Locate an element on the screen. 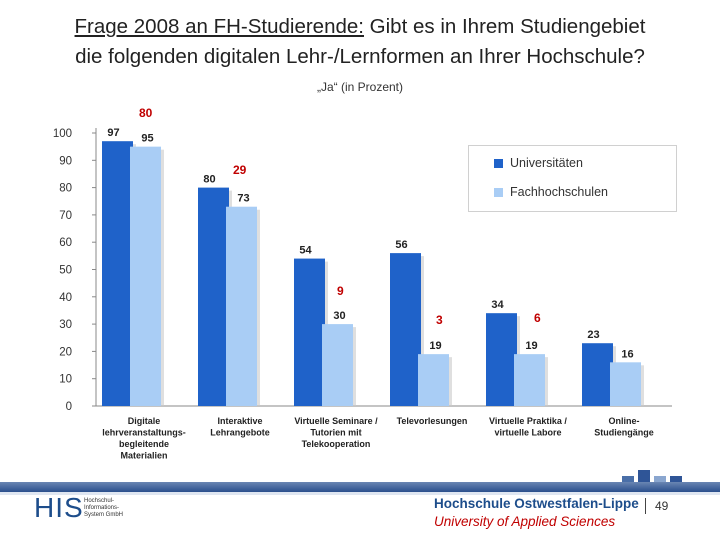 This screenshot has height=540, width=720. his-logo: HIS is located at coordinates (59, 507).